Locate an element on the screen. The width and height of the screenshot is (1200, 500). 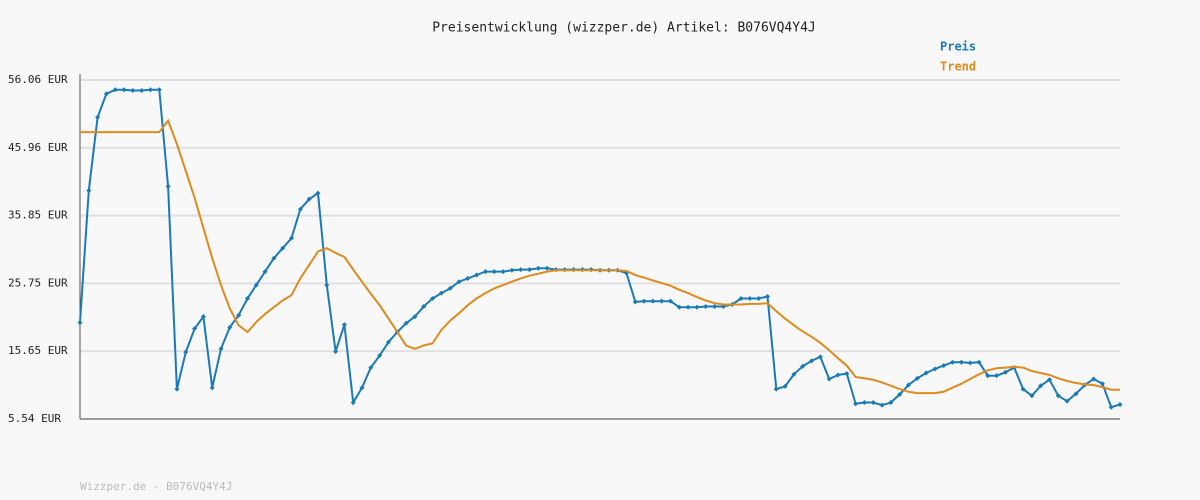
y-tick-label: 45.96 EUR is located at coordinates (38, 147).